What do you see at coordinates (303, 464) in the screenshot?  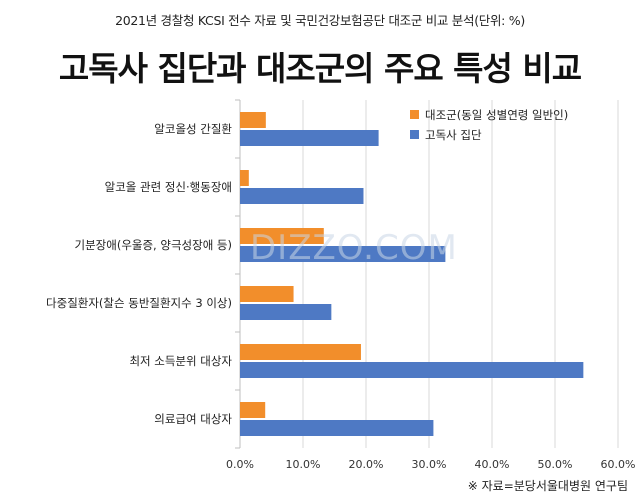 I see `x-tick-label: 10.0%` at bounding box center [303, 464].